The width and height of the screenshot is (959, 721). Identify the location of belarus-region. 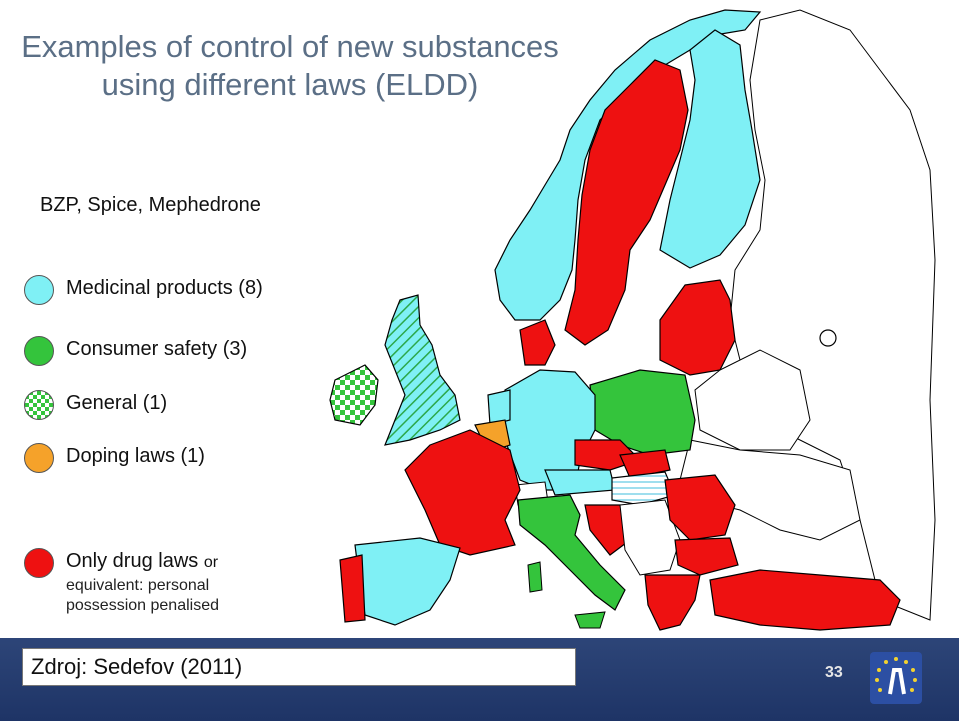
(752, 400).